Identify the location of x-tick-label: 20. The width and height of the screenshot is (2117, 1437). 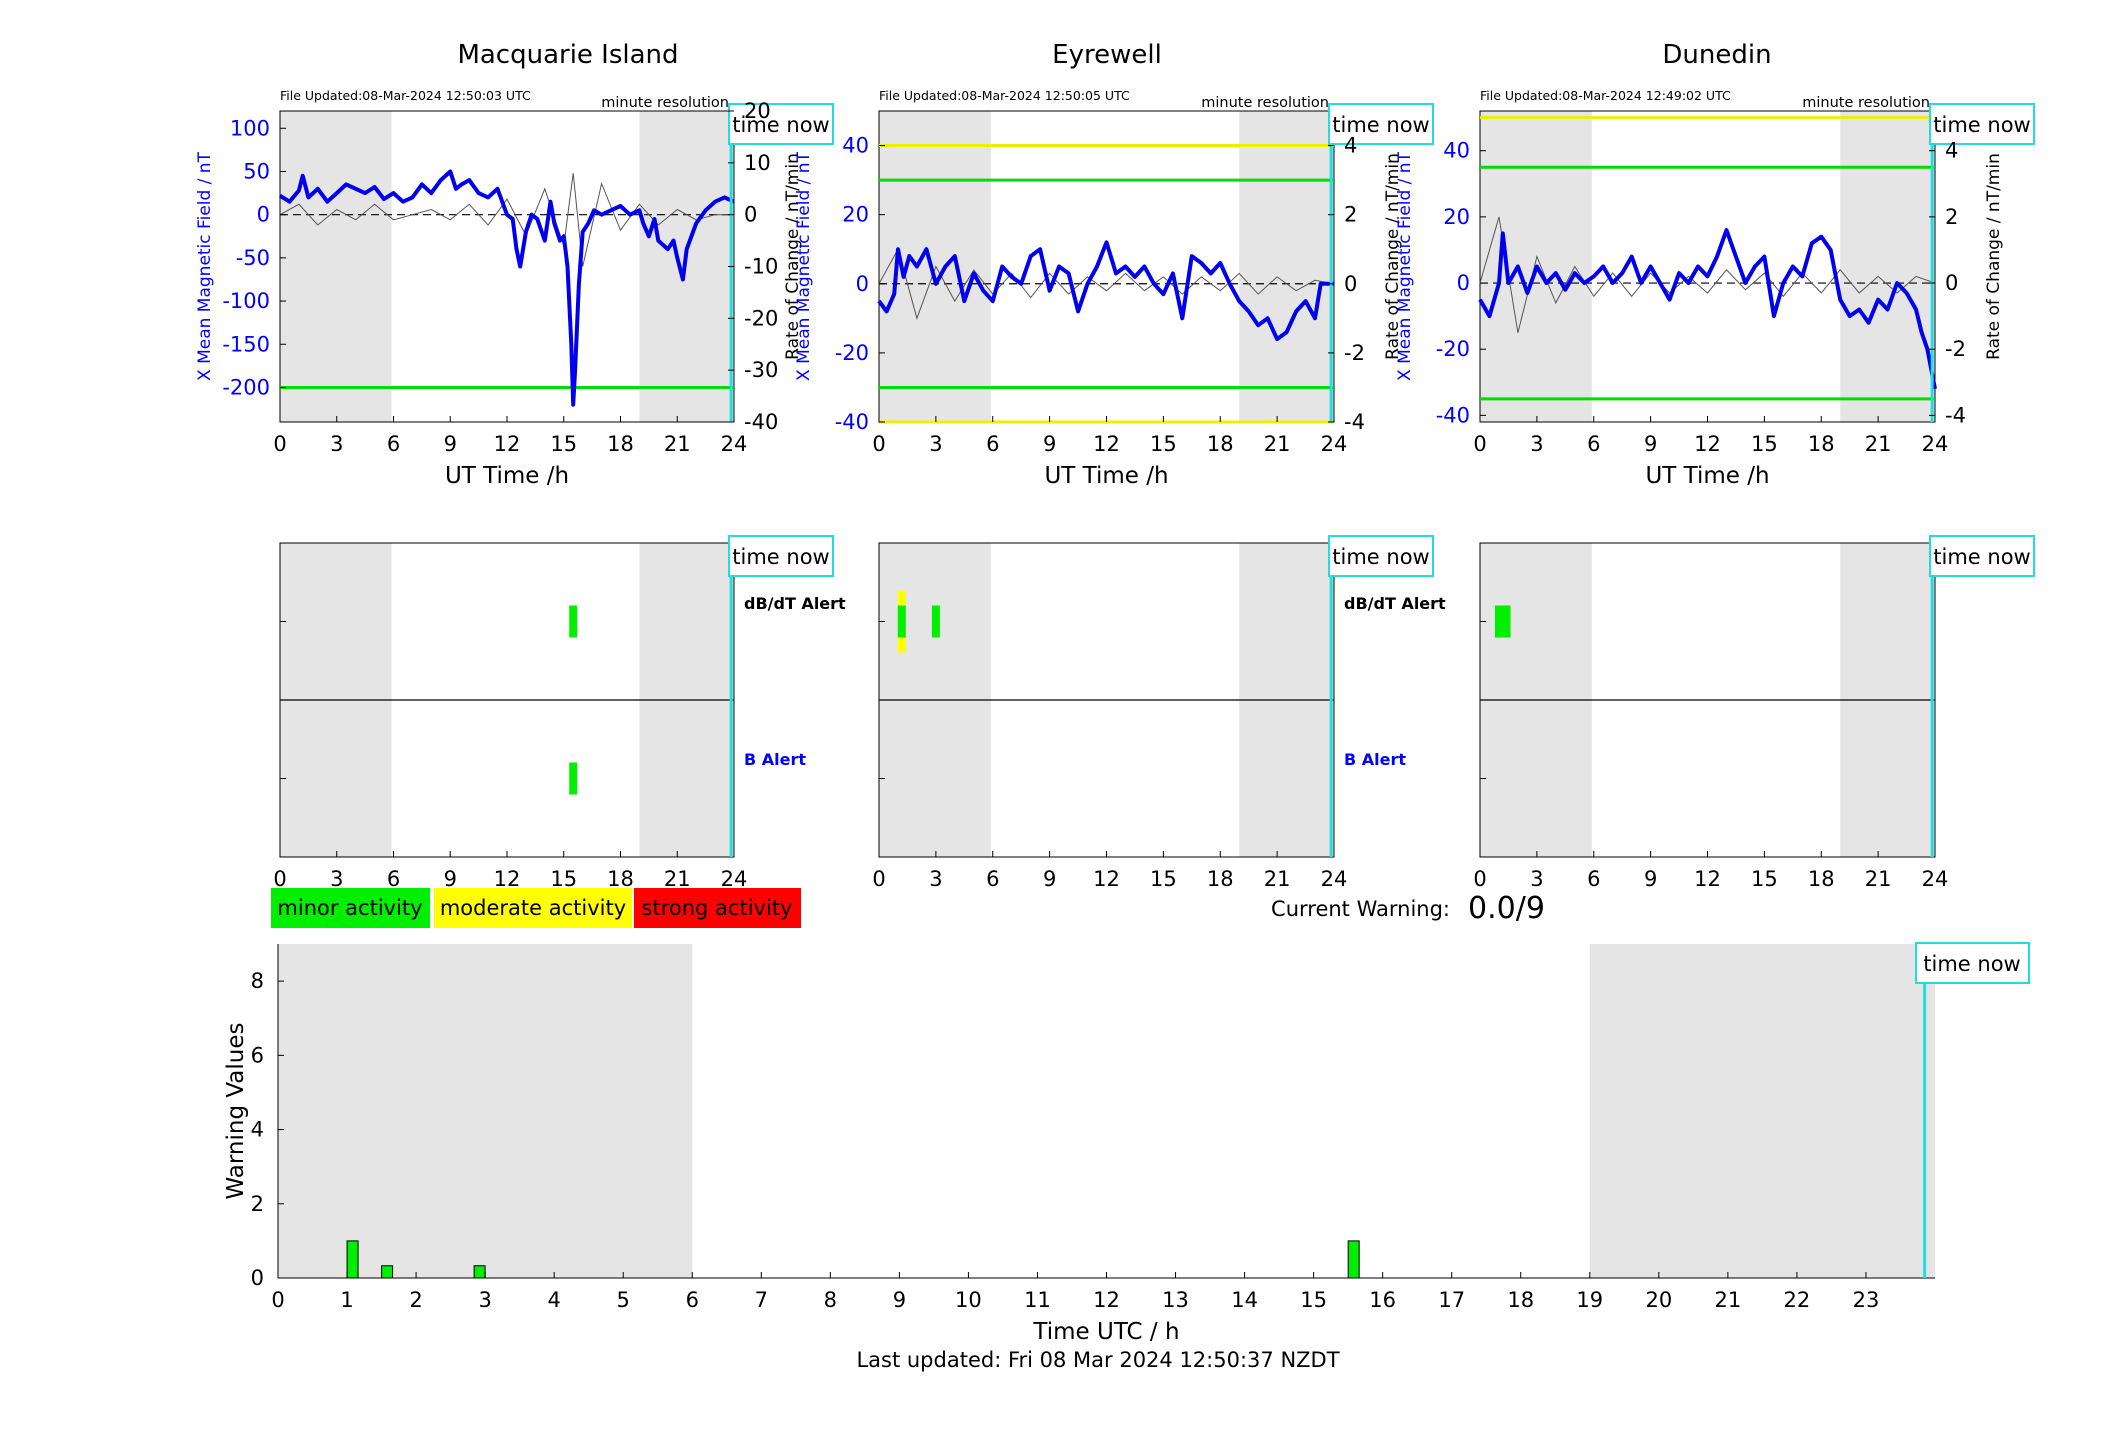
(1658, 1300).